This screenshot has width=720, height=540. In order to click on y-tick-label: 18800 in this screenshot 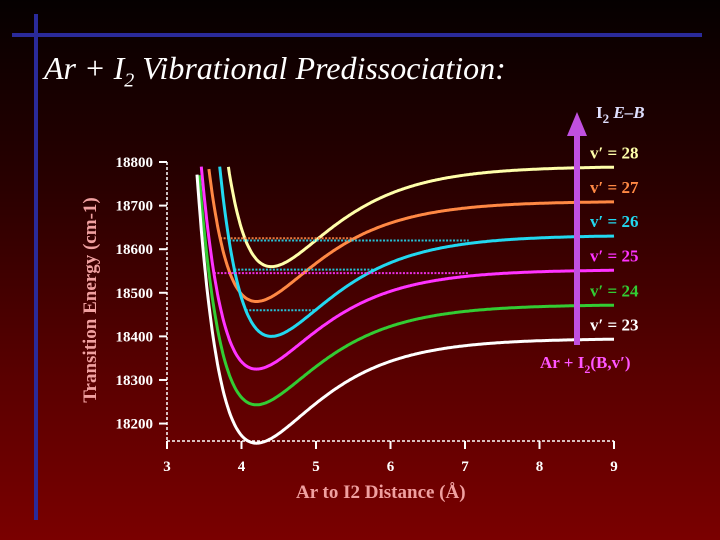, I will do `click(135, 163)`.